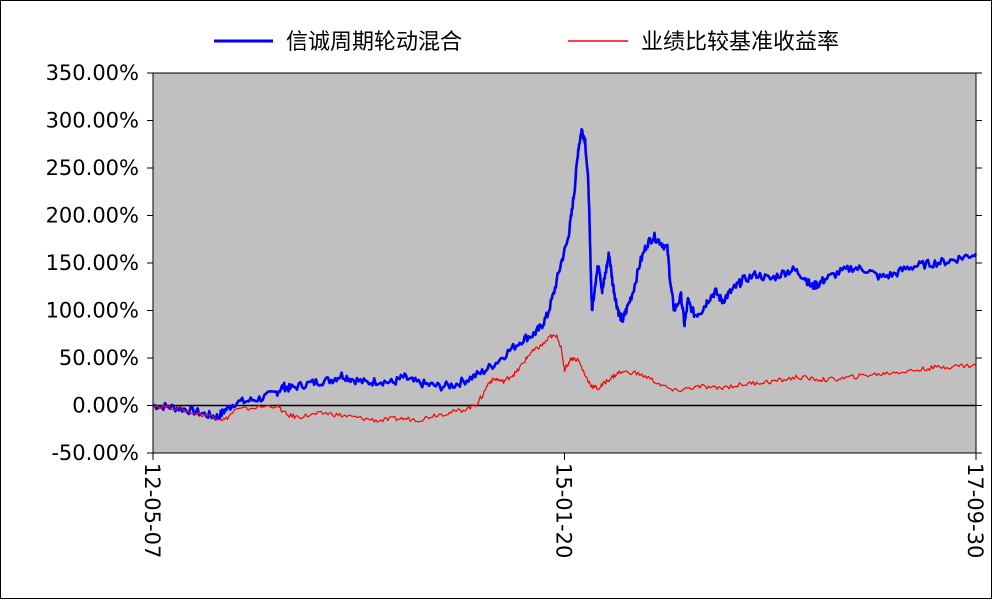 The image size is (994, 602). What do you see at coordinates (564, 510) in the screenshot?
I see `x-tick-label: 15-01-20` at bounding box center [564, 510].